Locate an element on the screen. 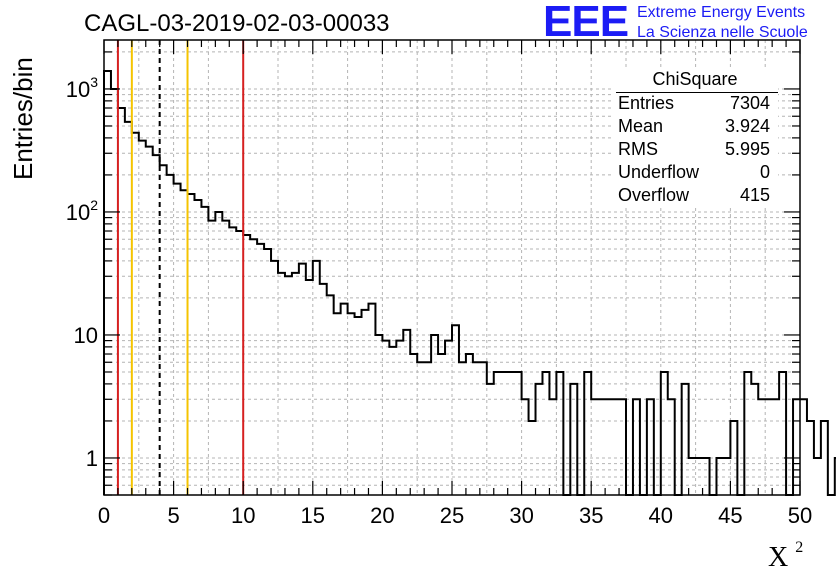 This screenshot has width=836, height=572. x-axis-label: X 2 is located at coordinates (785, 555).